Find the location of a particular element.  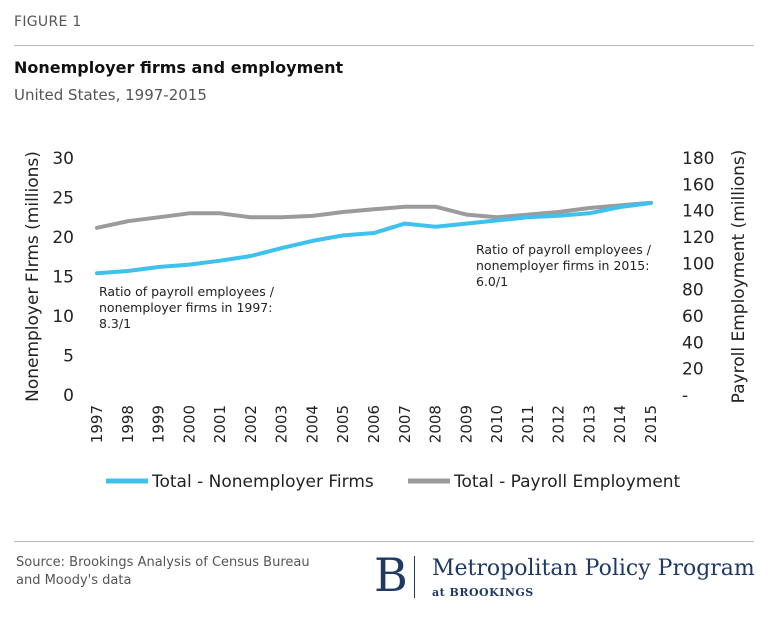

y-left-tick-label: 0 is located at coordinates (68, 396).